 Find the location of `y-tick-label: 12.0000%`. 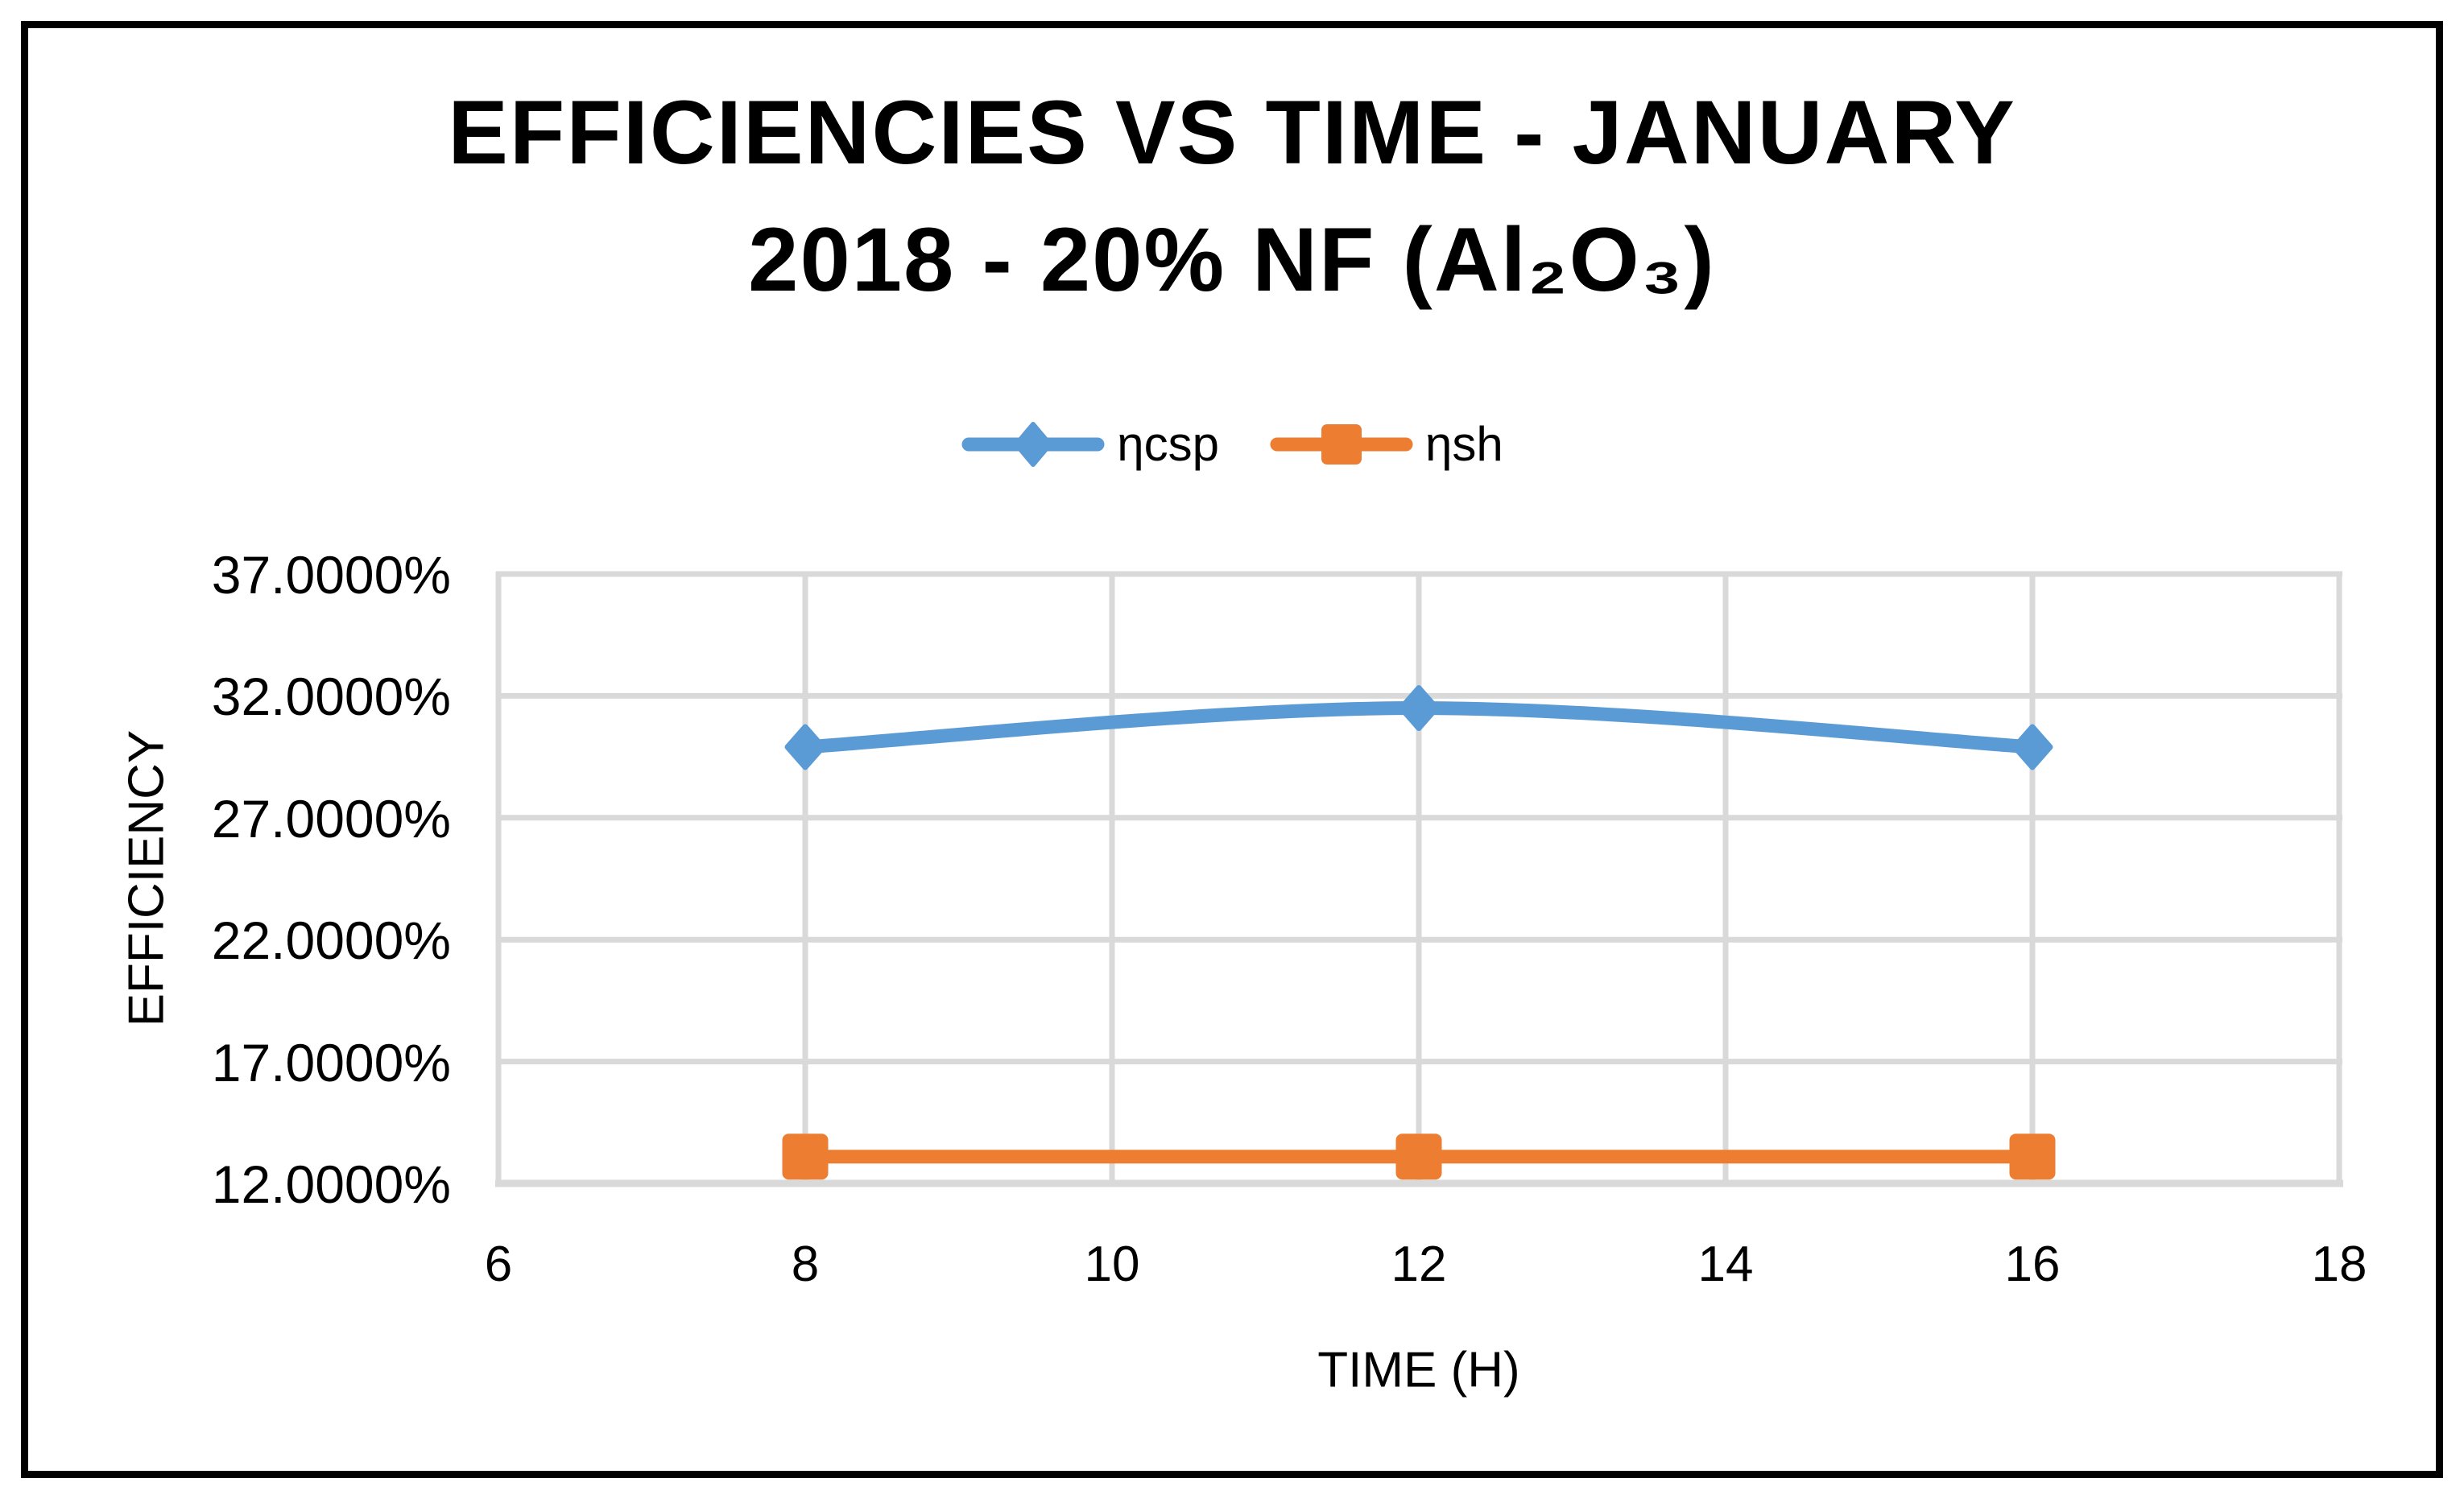

y-tick-label: 12.0000% is located at coordinates (331, 1184).